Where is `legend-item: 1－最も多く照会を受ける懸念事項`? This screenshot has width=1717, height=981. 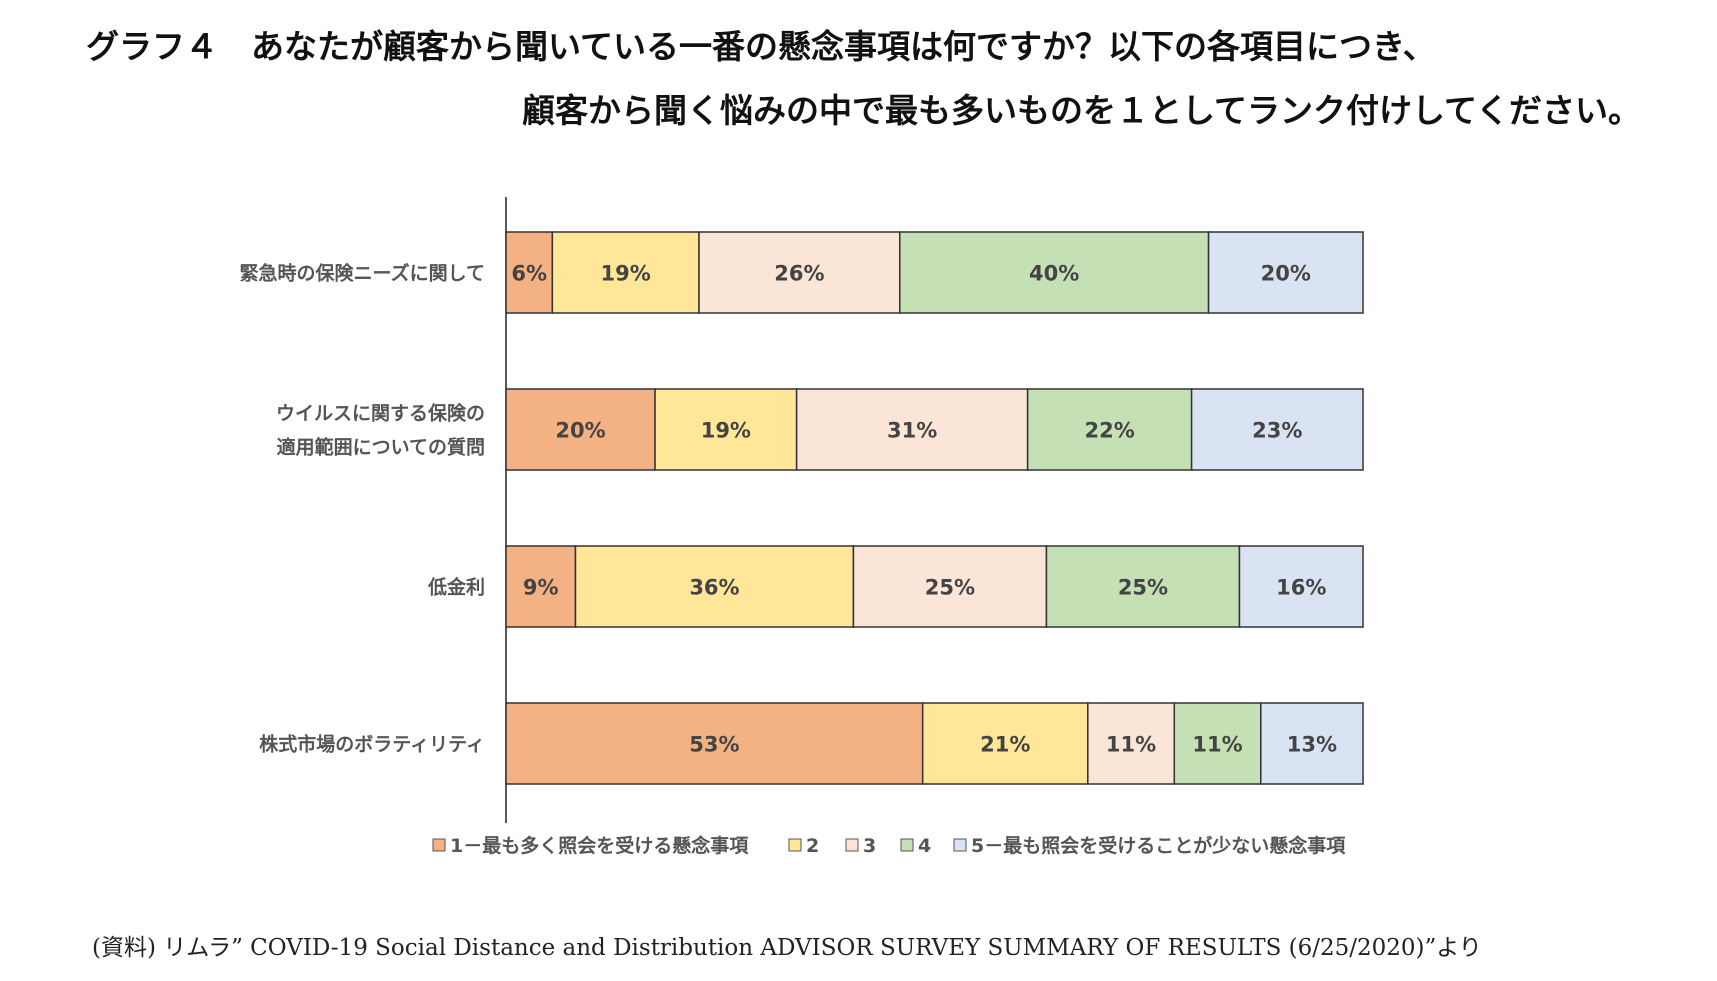
legend-item: 1－最も多く照会を受ける懸念事項 is located at coordinates (590, 845).